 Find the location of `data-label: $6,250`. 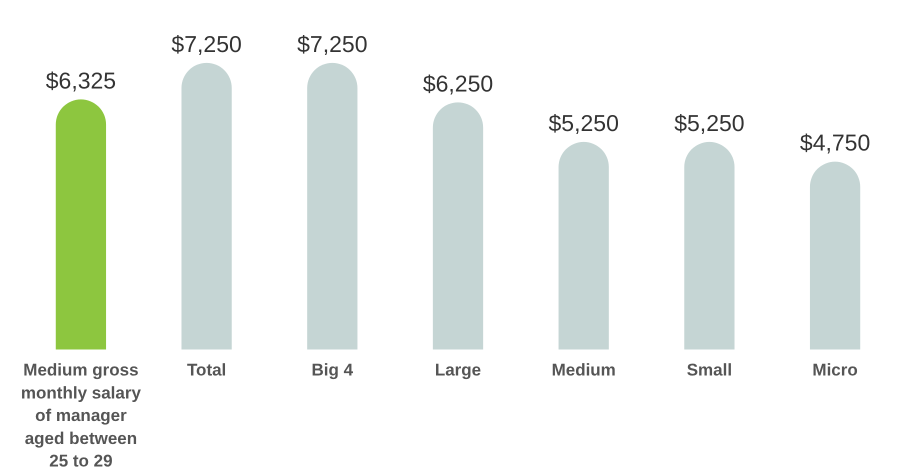

data-label: $6,250 is located at coordinates (458, 83).